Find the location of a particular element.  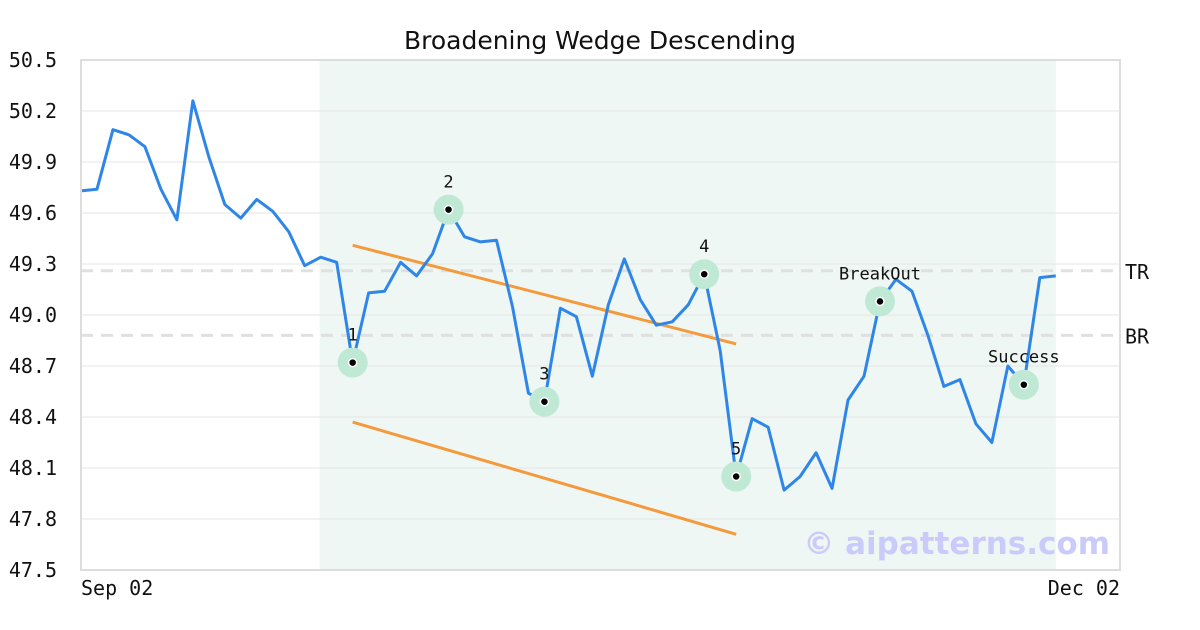

marker-label: 2 is located at coordinates (448, 183).